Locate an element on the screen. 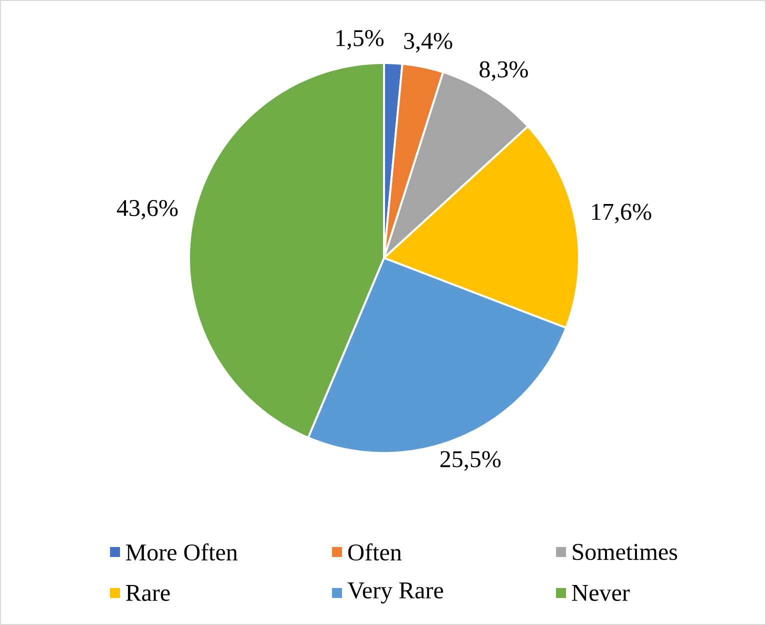 Image resolution: width=766 pixels, height=625 pixels. data-label: 43,6% is located at coordinates (147, 210).